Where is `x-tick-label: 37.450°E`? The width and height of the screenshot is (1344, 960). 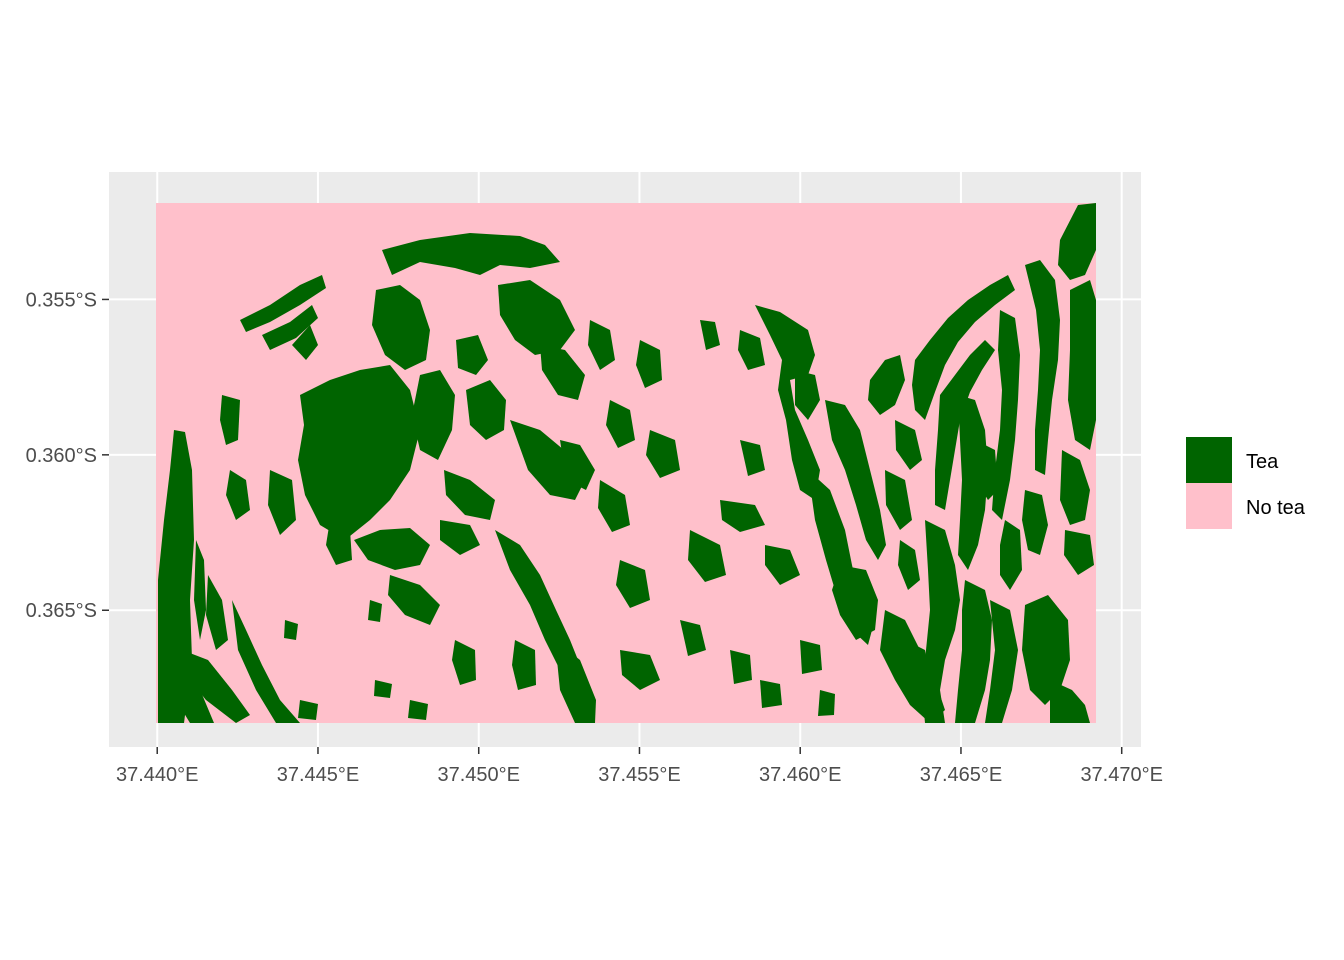
x-tick-label: 37.450°E is located at coordinates (478, 775).